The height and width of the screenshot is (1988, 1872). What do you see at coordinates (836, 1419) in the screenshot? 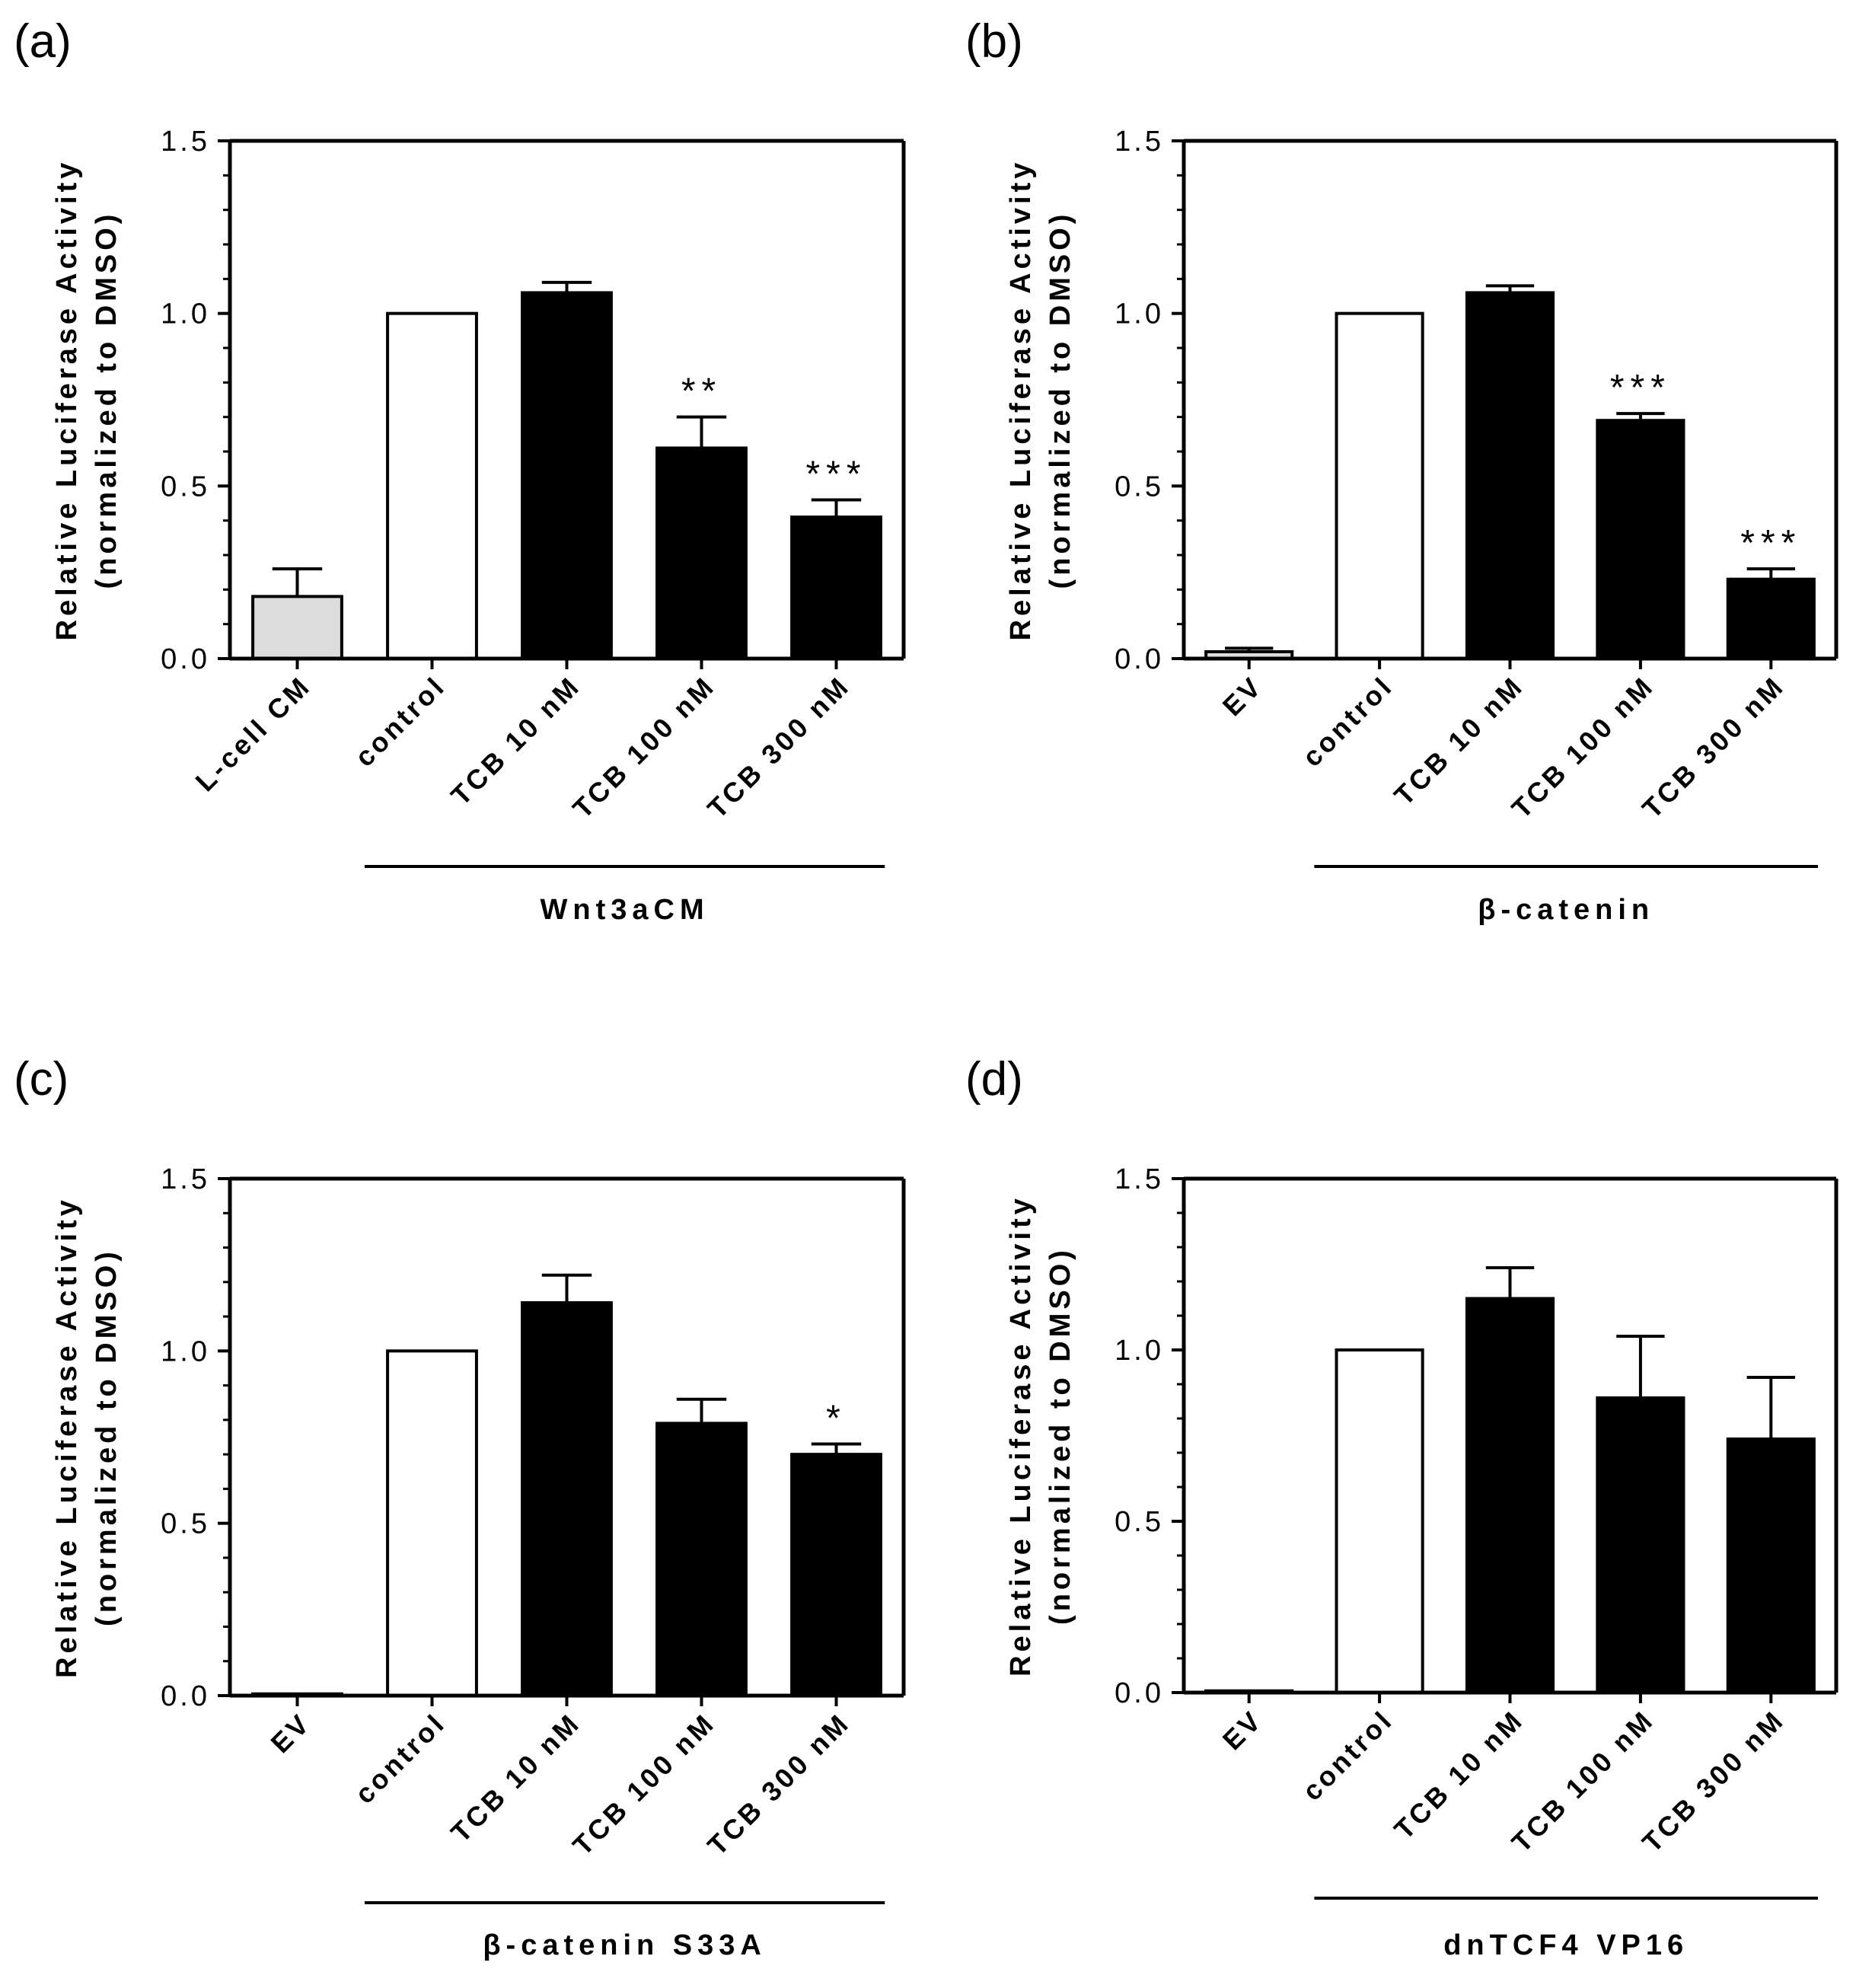
I see `significance-marker: *` at bounding box center [836, 1419].